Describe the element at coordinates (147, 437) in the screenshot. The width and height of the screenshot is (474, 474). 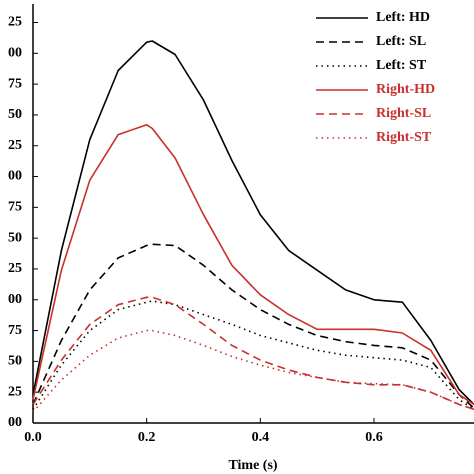
I see `x-tick-label: 0.2` at that location.